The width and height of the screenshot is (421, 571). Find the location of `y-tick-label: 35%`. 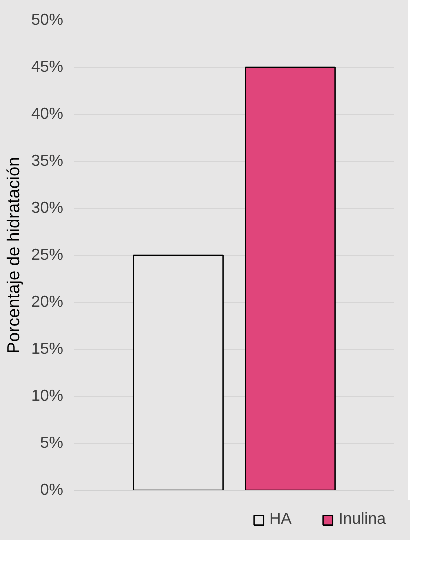

y-tick-label: 35% is located at coordinates (47, 161).